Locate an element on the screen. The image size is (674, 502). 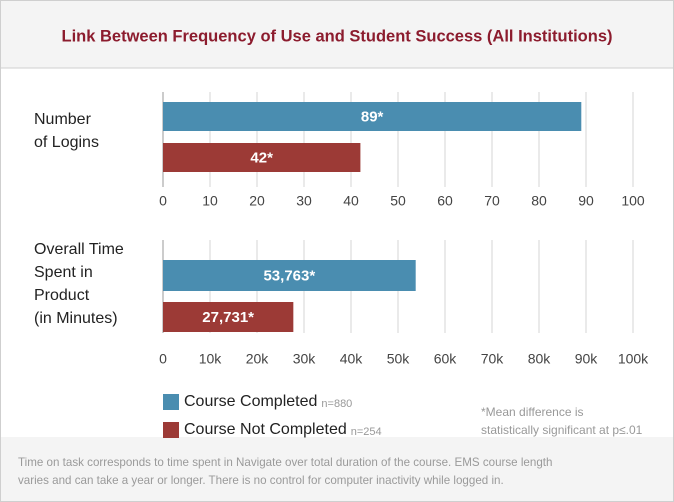
x-tick-label: 20 is located at coordinates (257, 201).